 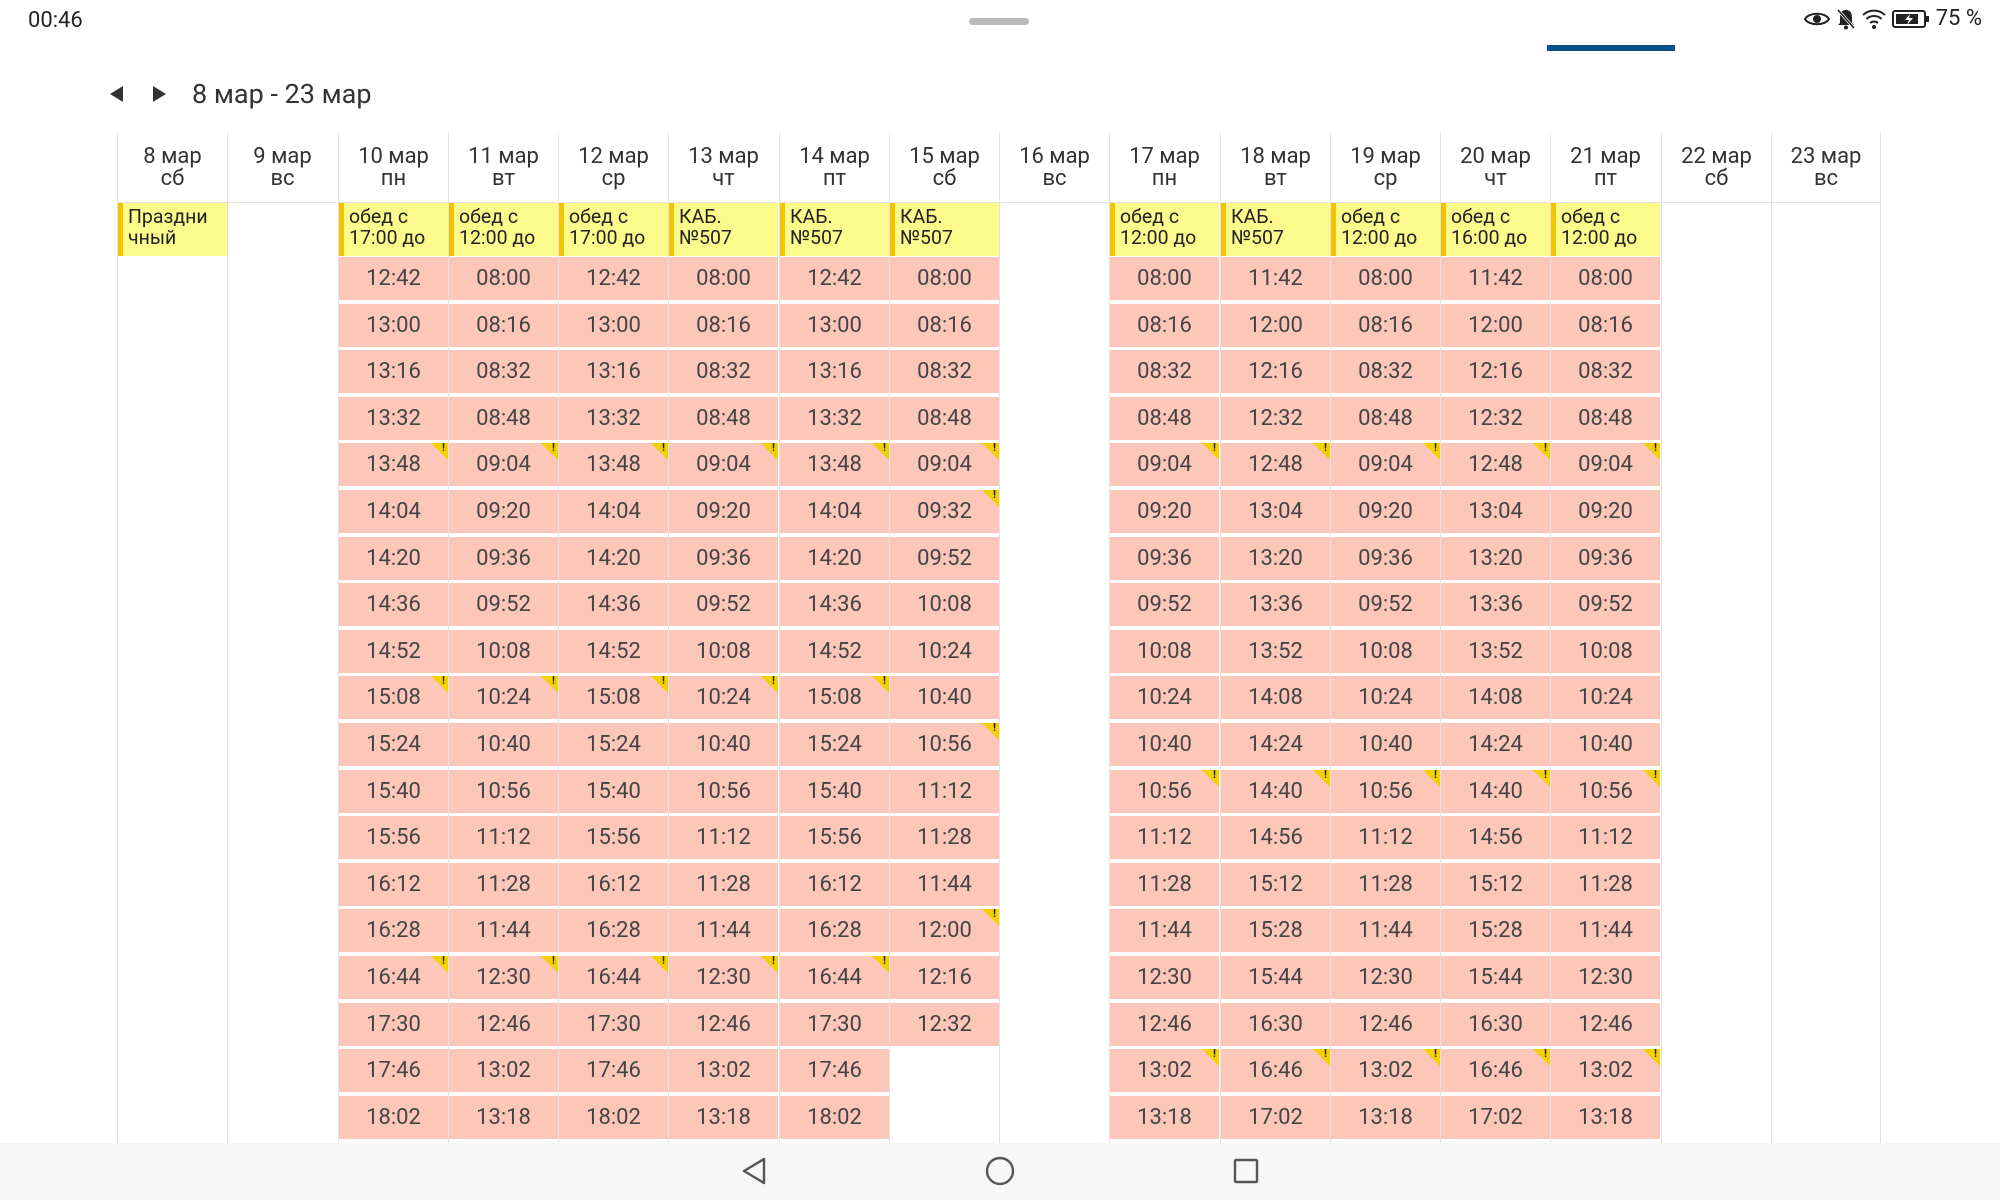 What do you see at coordinates (834, 465) in the screenshot?
I see `time-slot: 13:48` at bounding box center [834, 465].